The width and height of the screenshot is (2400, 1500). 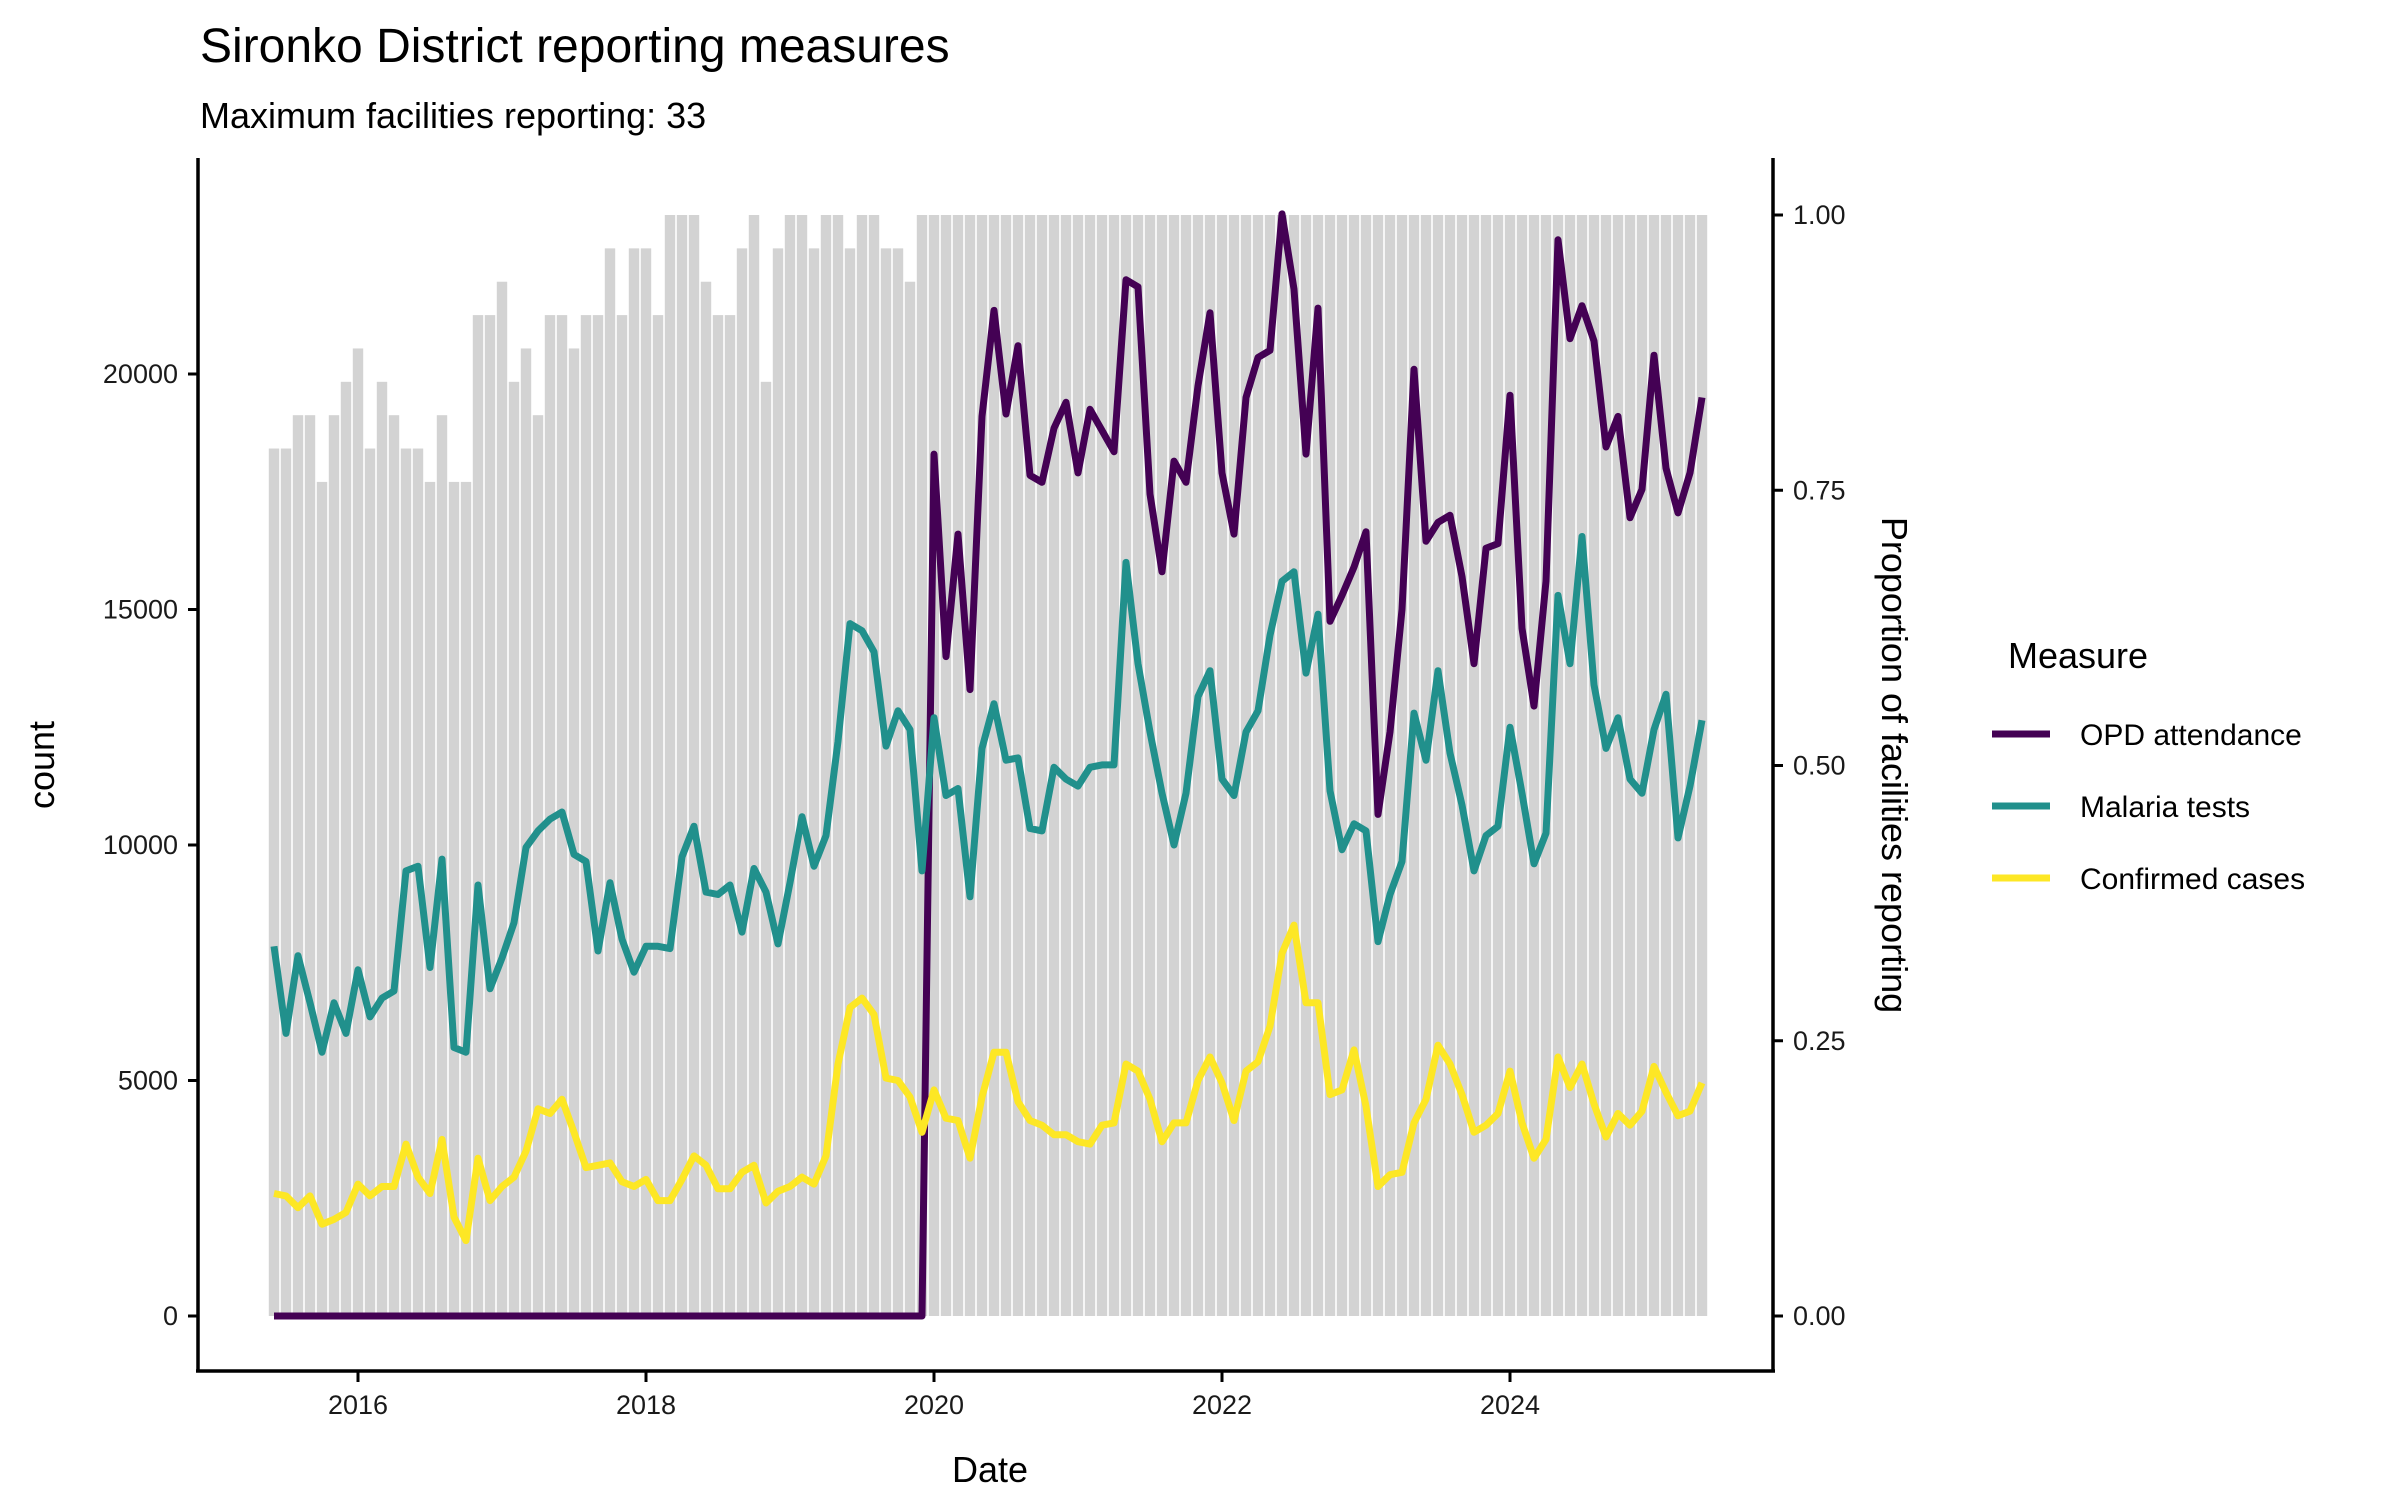 I want to click on chart-subtitle: Maximum facilities reporting: 33, so click(x=453, y=115).